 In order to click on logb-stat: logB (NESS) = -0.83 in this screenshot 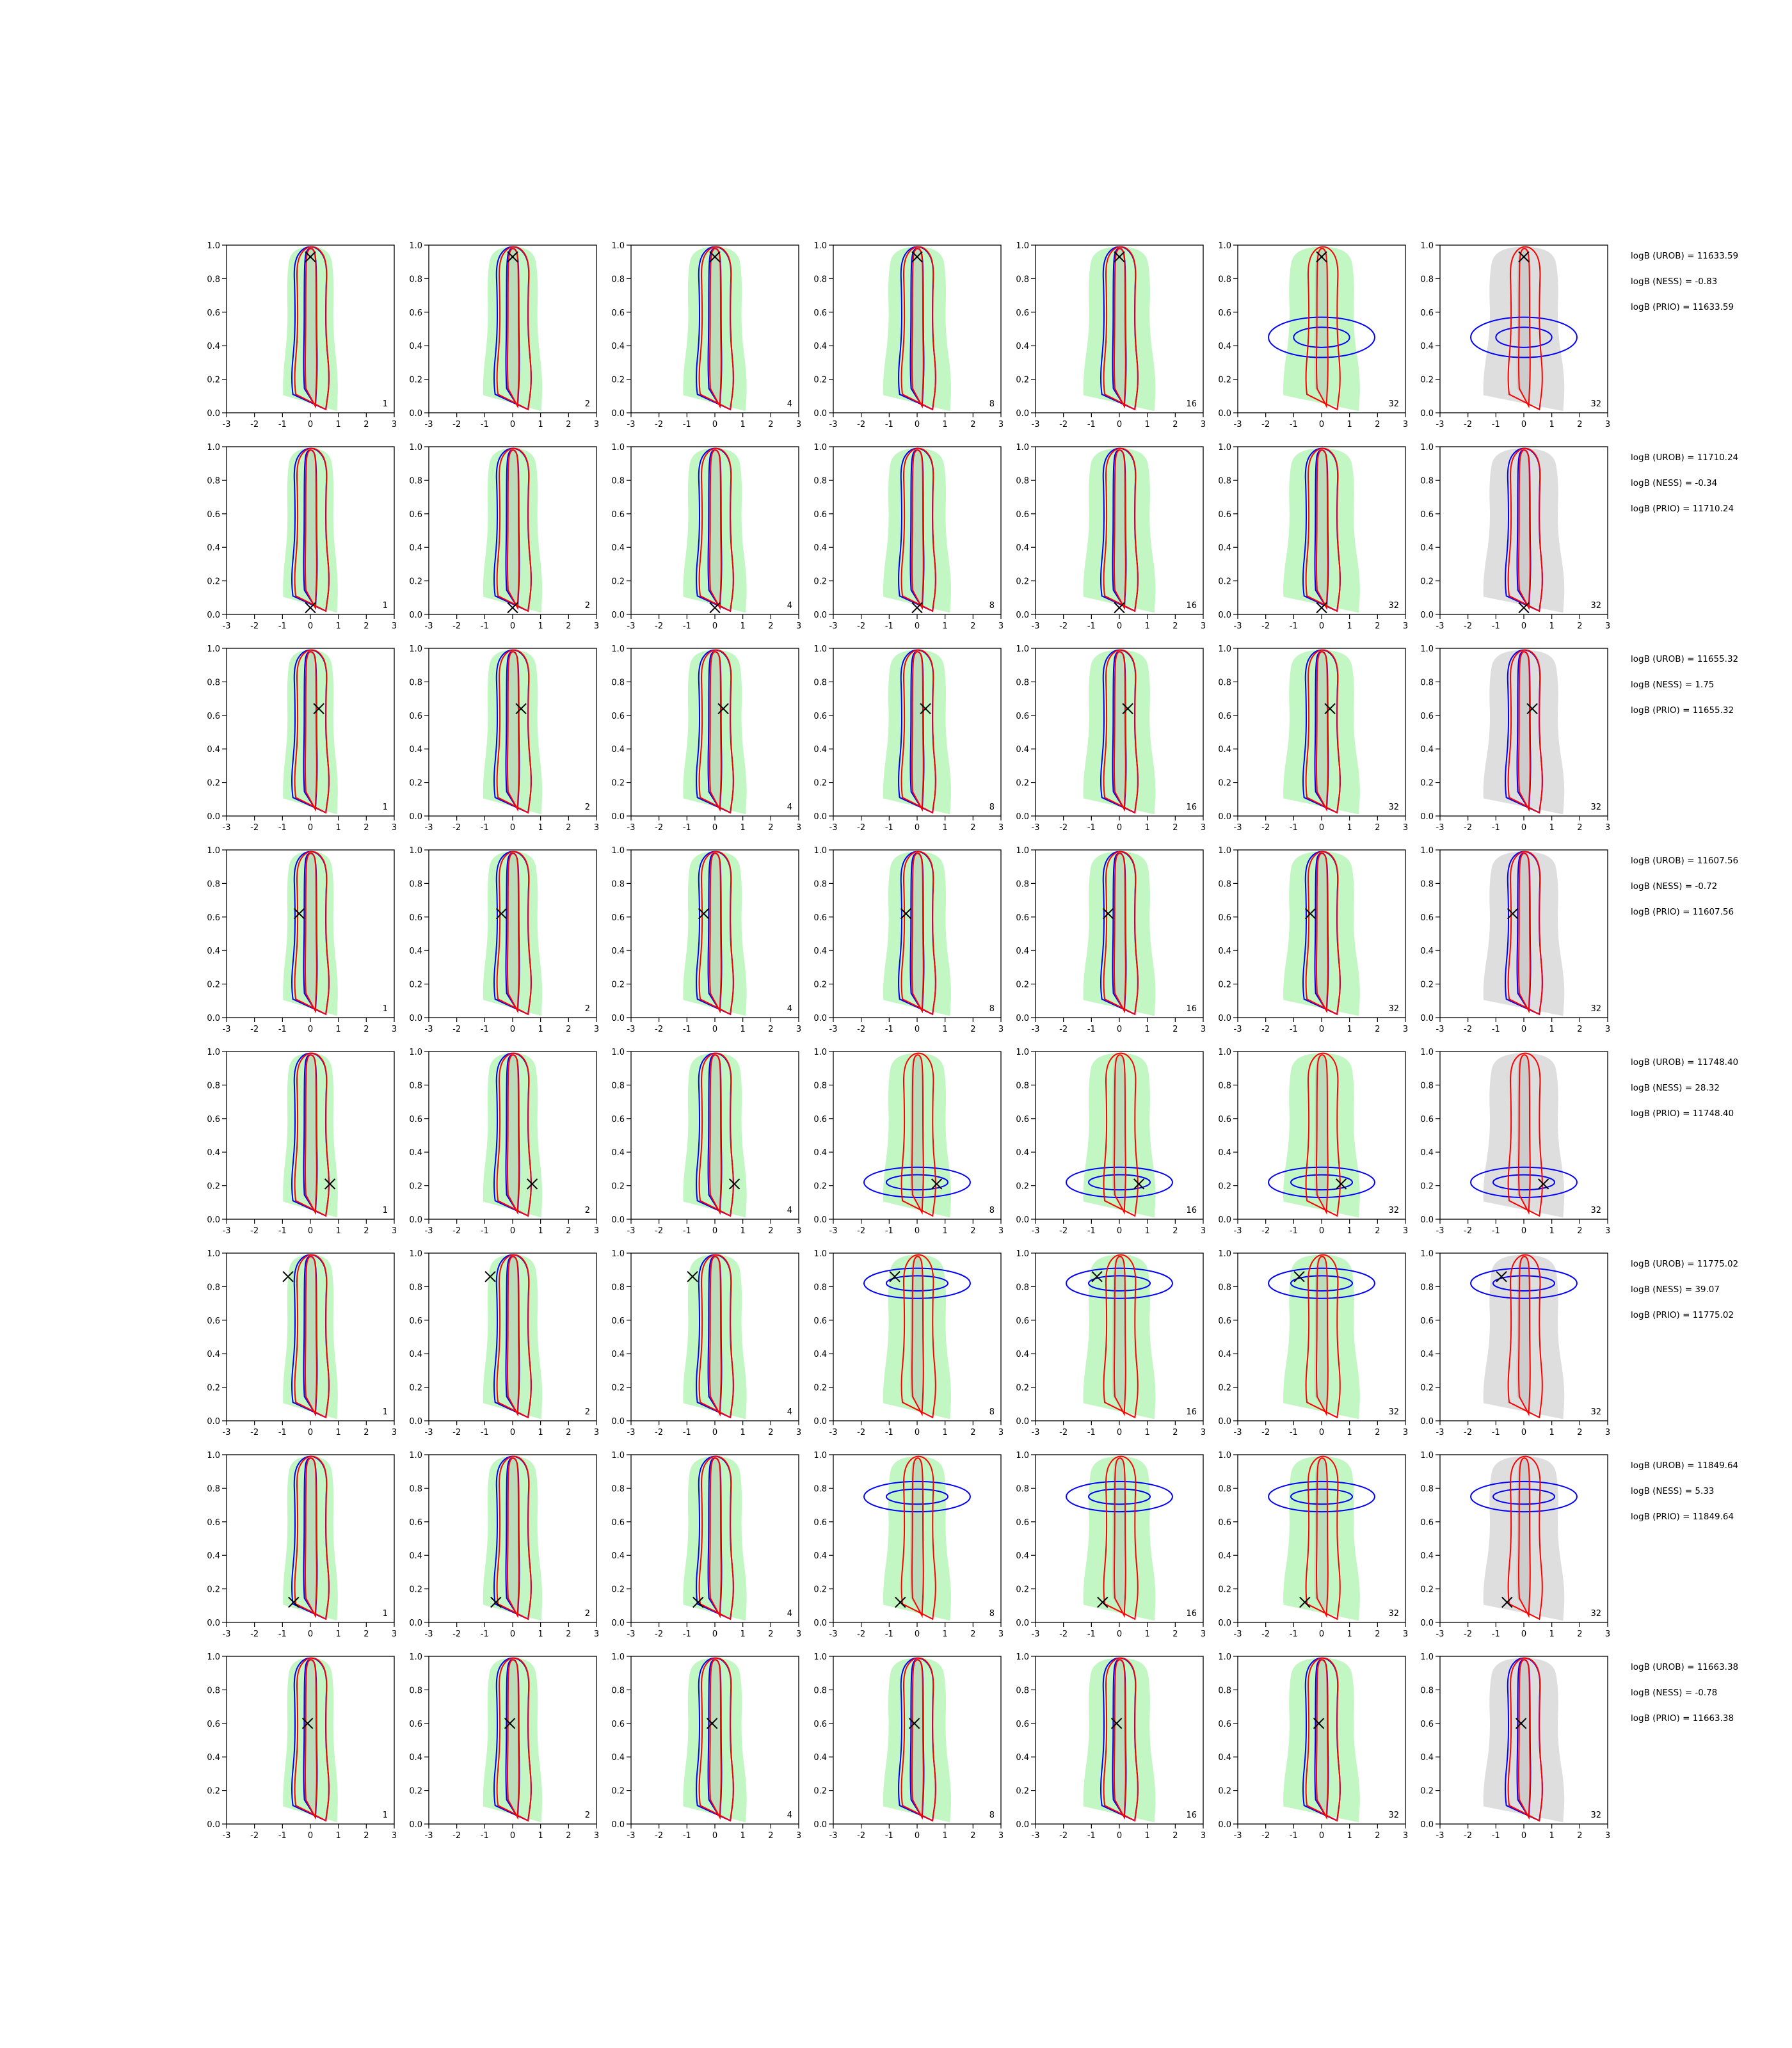, I will do `click(1674, 281)`.